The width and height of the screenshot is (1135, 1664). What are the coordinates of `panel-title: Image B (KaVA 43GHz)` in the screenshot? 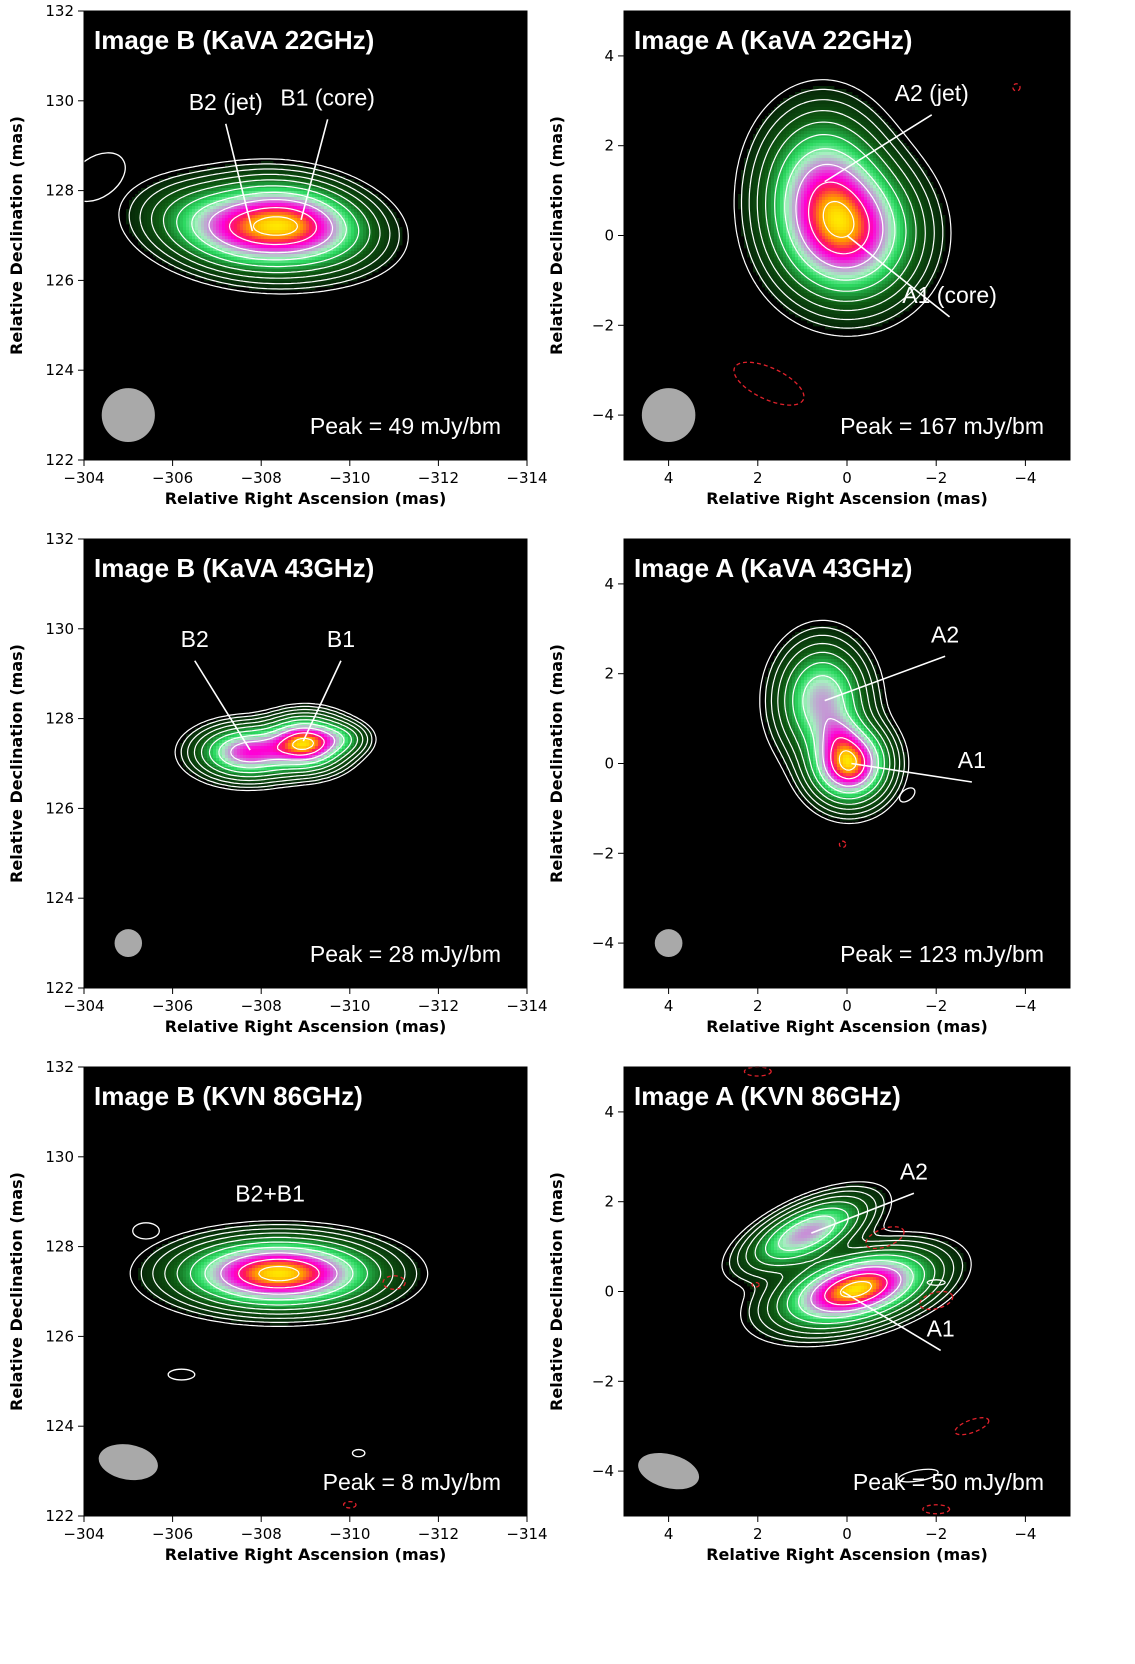 It's located at (234, 568).